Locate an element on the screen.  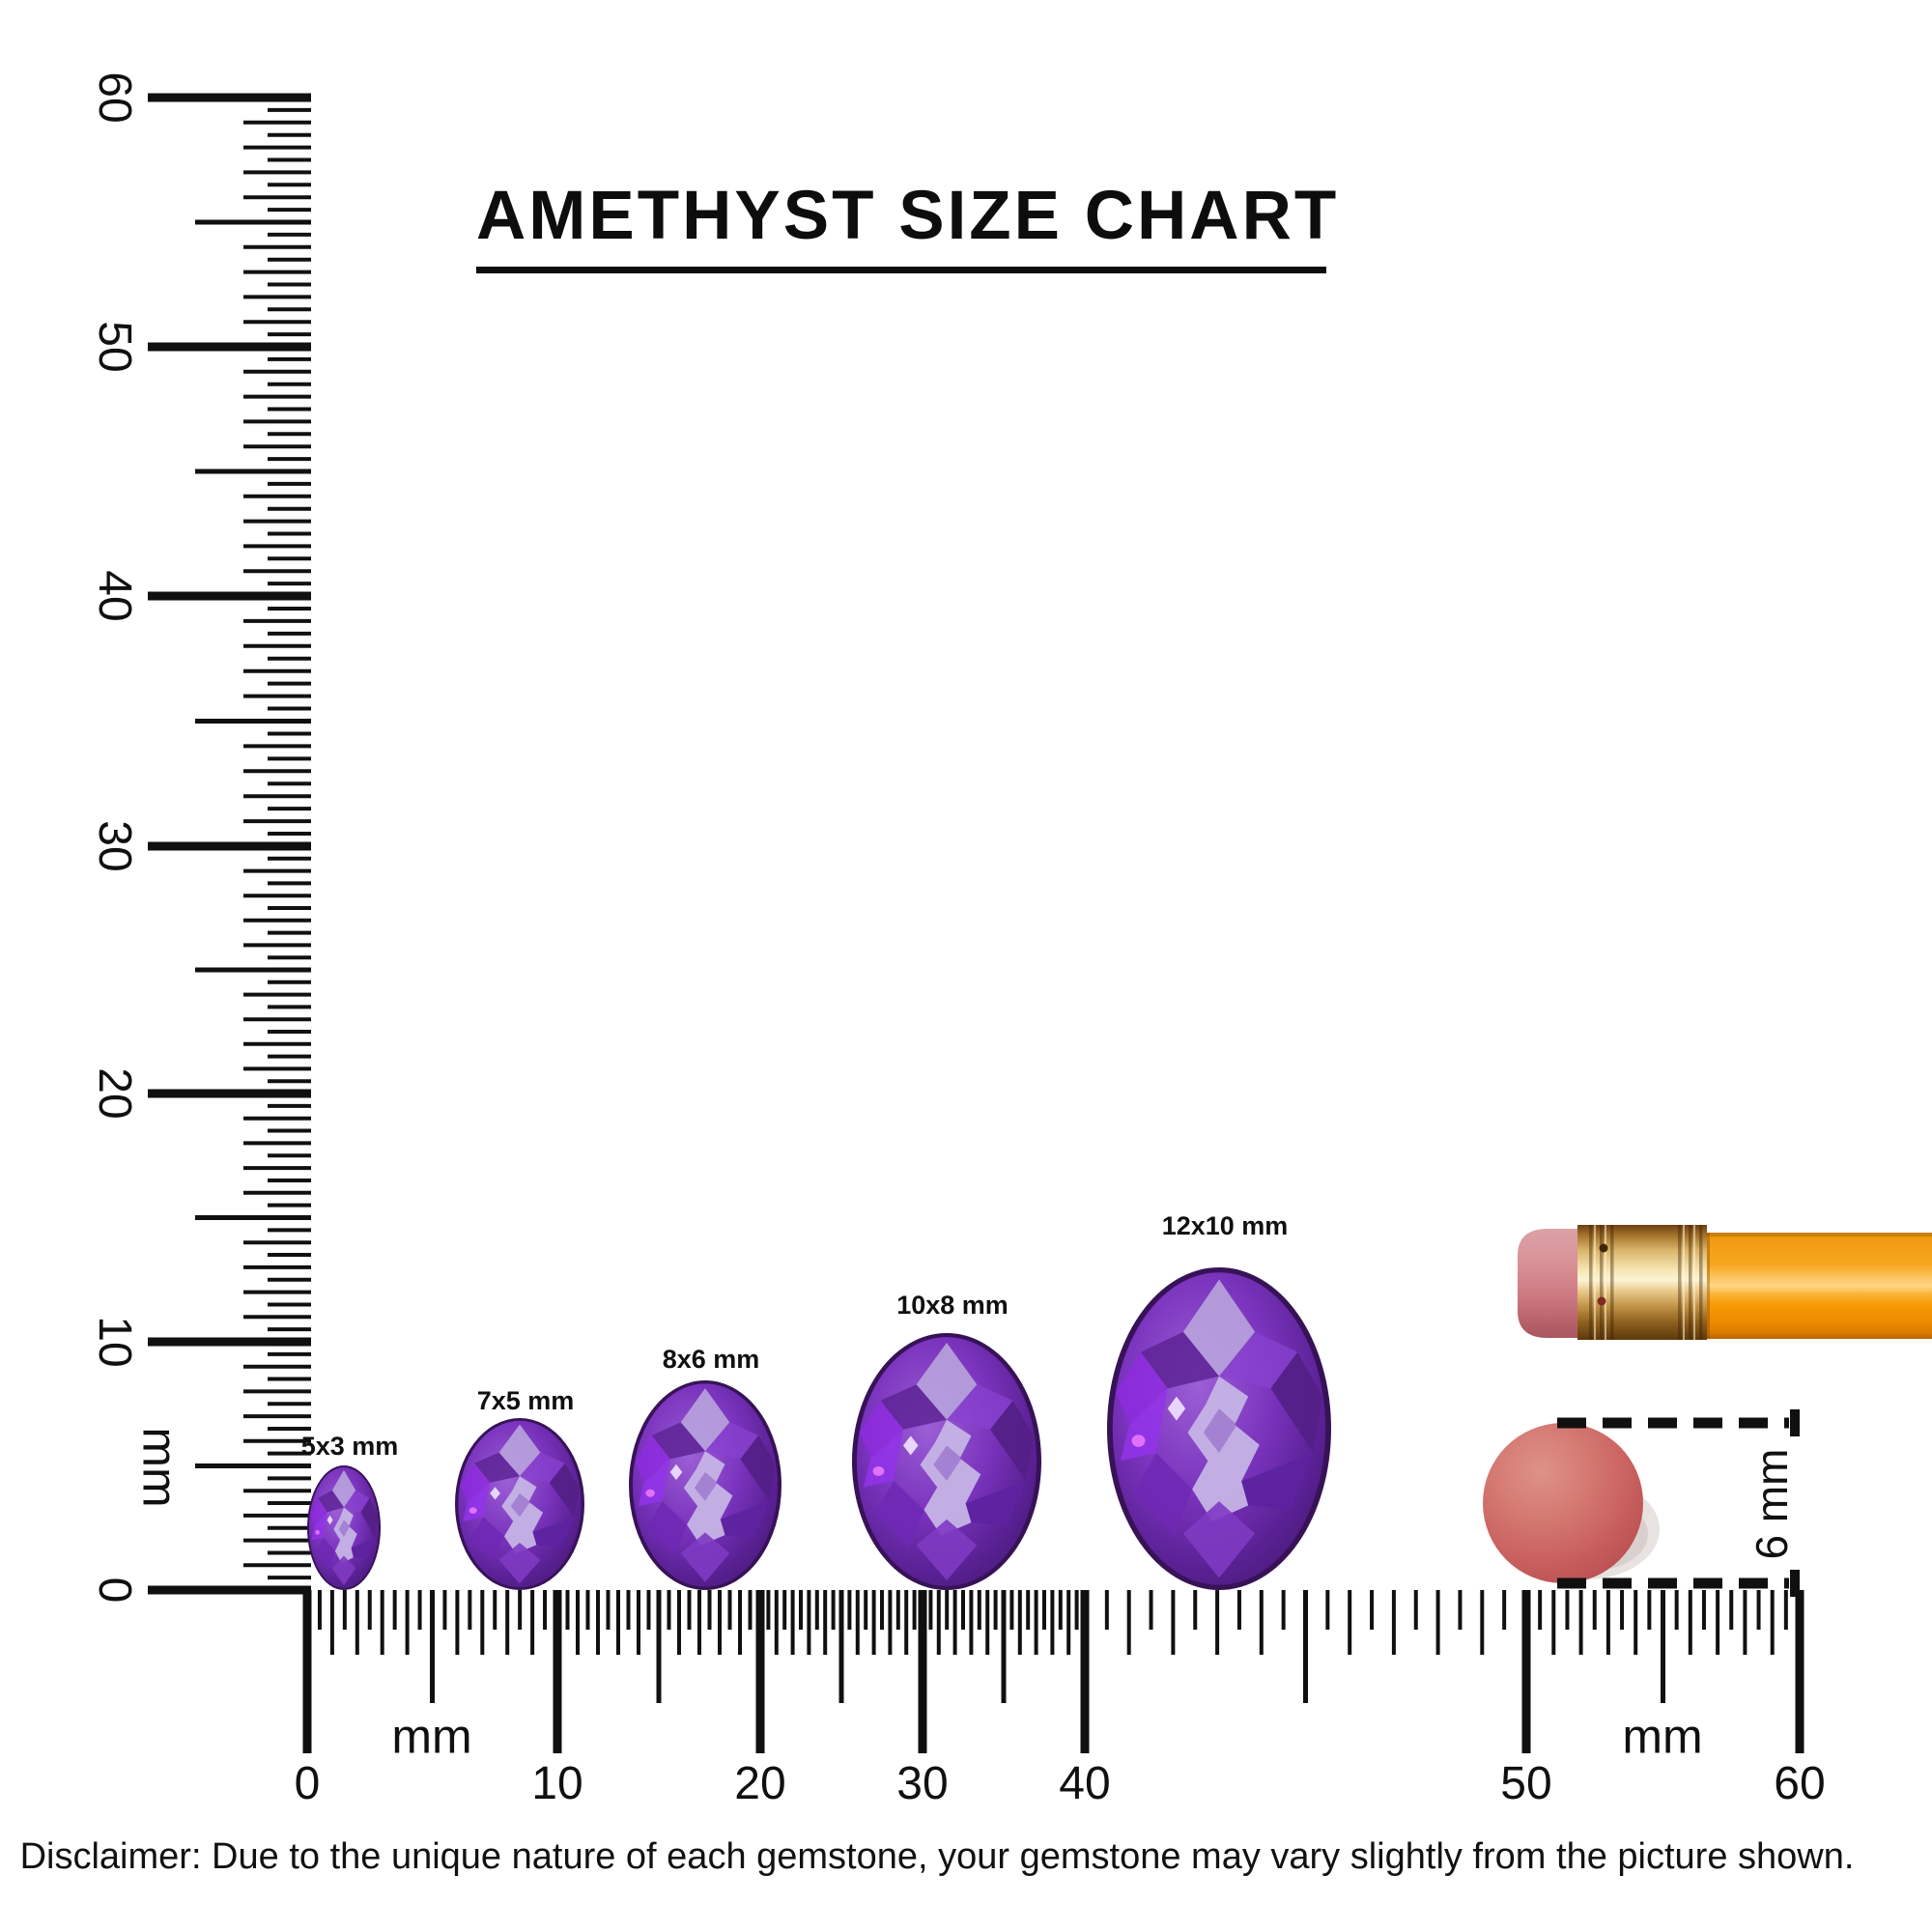
vertical-ruler: 60 50 40 30 20 10 0 mm is located at coordinates (200, 837).